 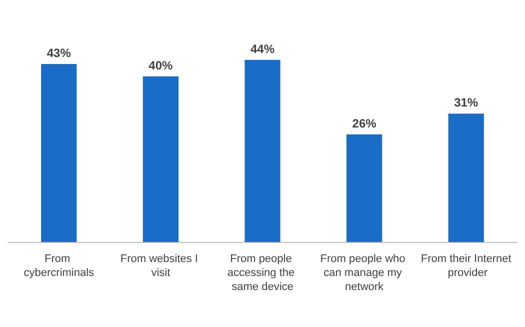 What do you see at coordinates (364, 273) in the screenshot?
I see `x-tick-label: From people who can manage my network` at bounding box center [364, 273].